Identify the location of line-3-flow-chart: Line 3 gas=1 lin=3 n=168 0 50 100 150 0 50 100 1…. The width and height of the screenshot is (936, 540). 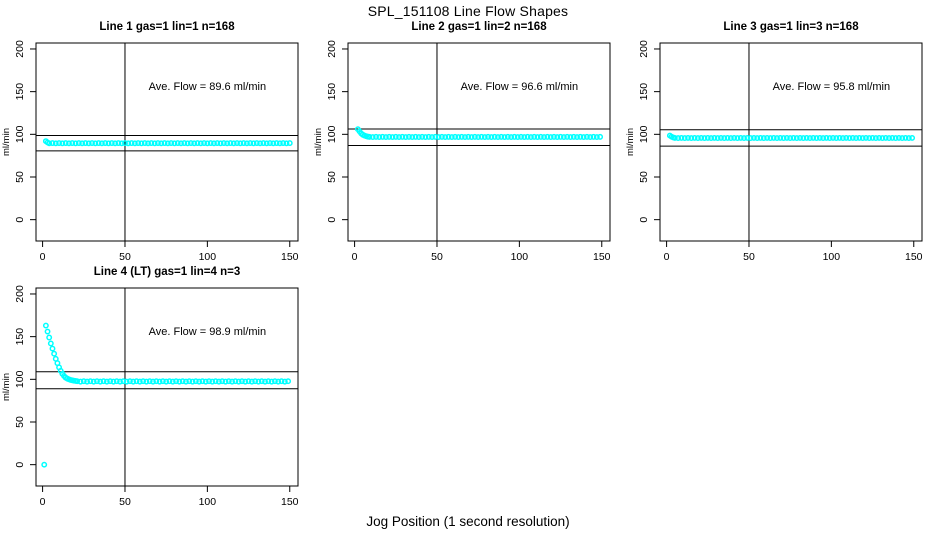
(774, 142).